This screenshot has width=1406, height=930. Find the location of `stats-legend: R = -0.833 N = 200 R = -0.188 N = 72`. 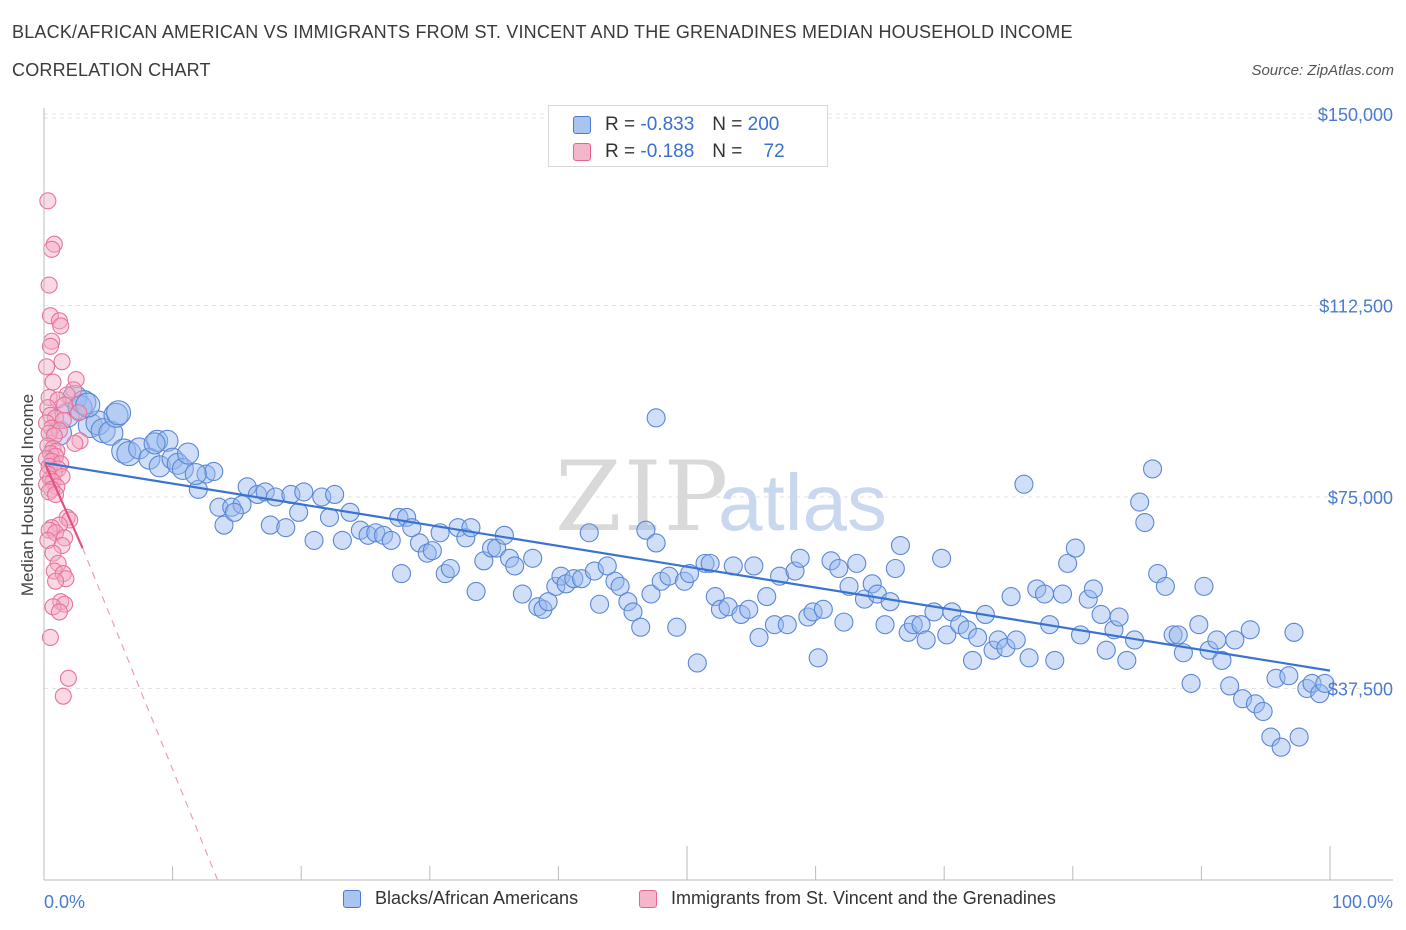

stats-legend: R = -0.833 N = 200 R = -0.188 N = 72 is located at coordinates (688, 136).